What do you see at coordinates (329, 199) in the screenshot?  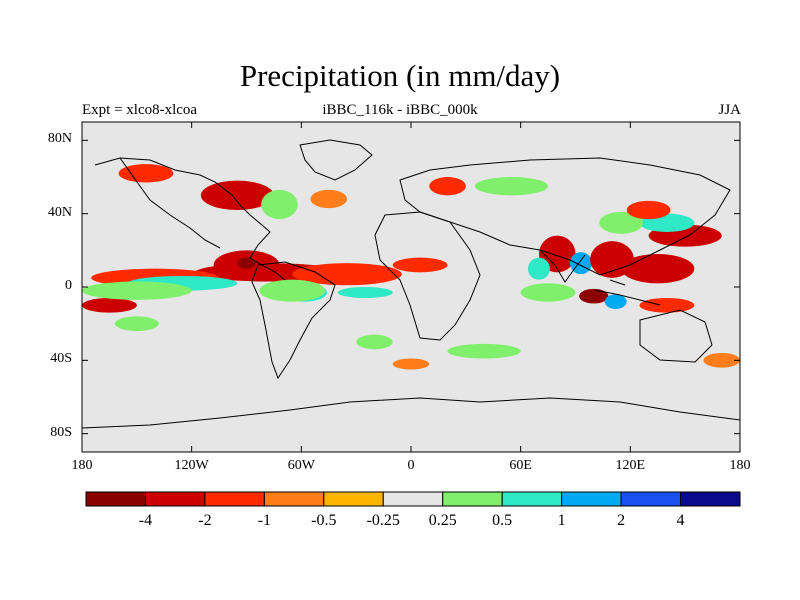 I see `anomaly-atlantic-north` at bounding box center [329, 199].